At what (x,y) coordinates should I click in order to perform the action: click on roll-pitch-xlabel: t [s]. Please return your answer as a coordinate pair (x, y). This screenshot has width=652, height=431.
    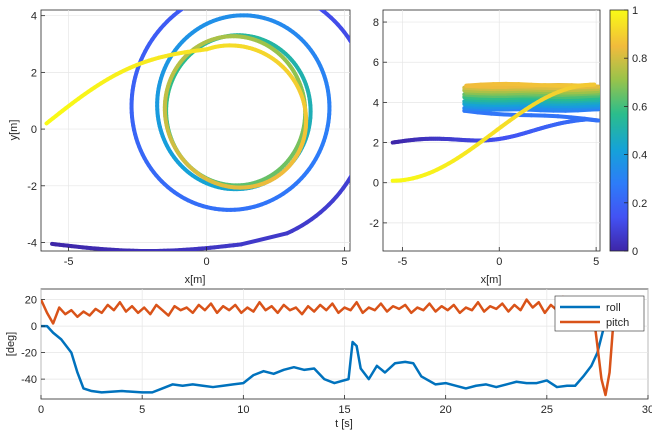
    Looking at the image, I should click on (344, 424).